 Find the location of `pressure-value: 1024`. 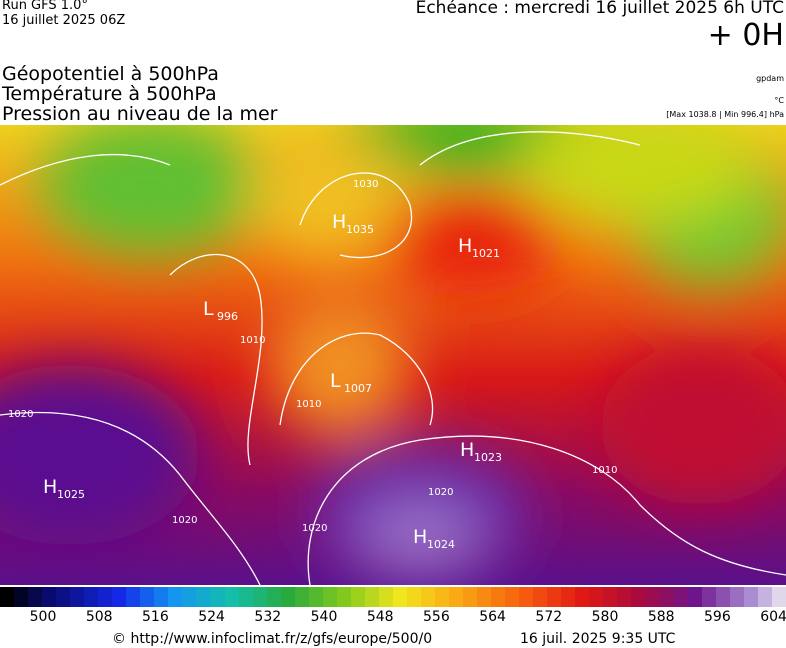

pressure-value: 1024 is located at coordinates (441, 544).